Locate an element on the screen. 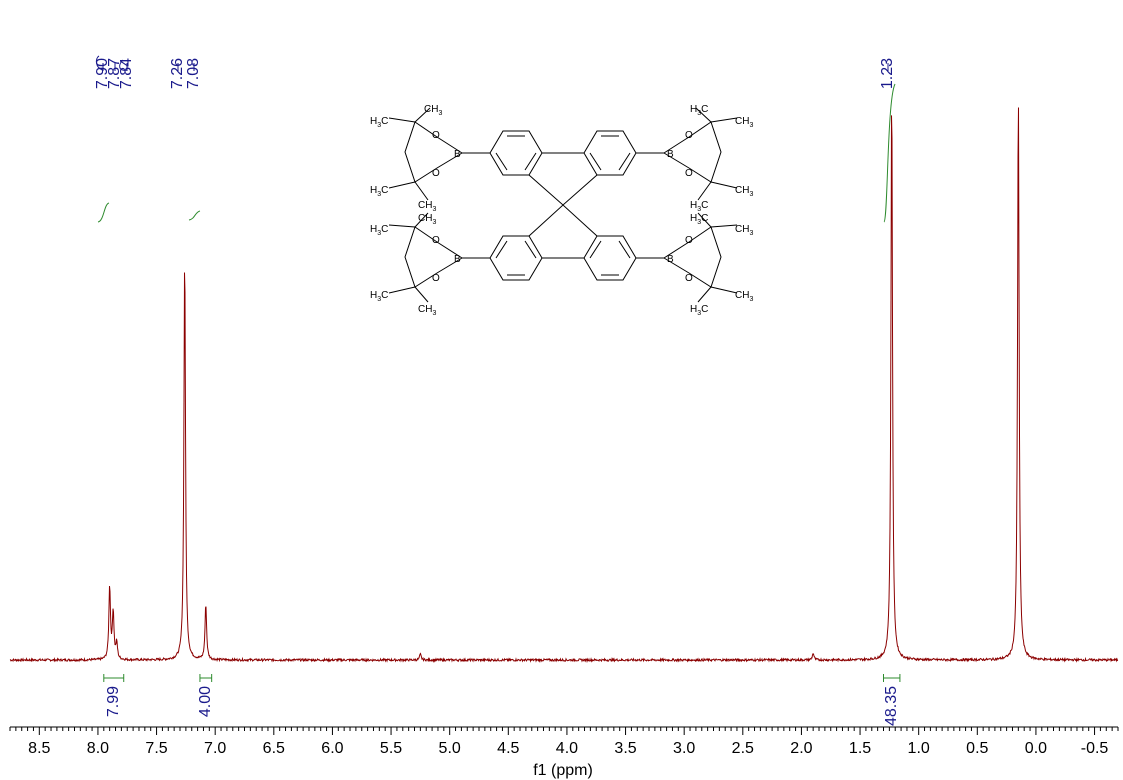 The height and width of the screenshot is (780, 1123). x-tick-label: 7.5 is located at coordinates (156, 748).